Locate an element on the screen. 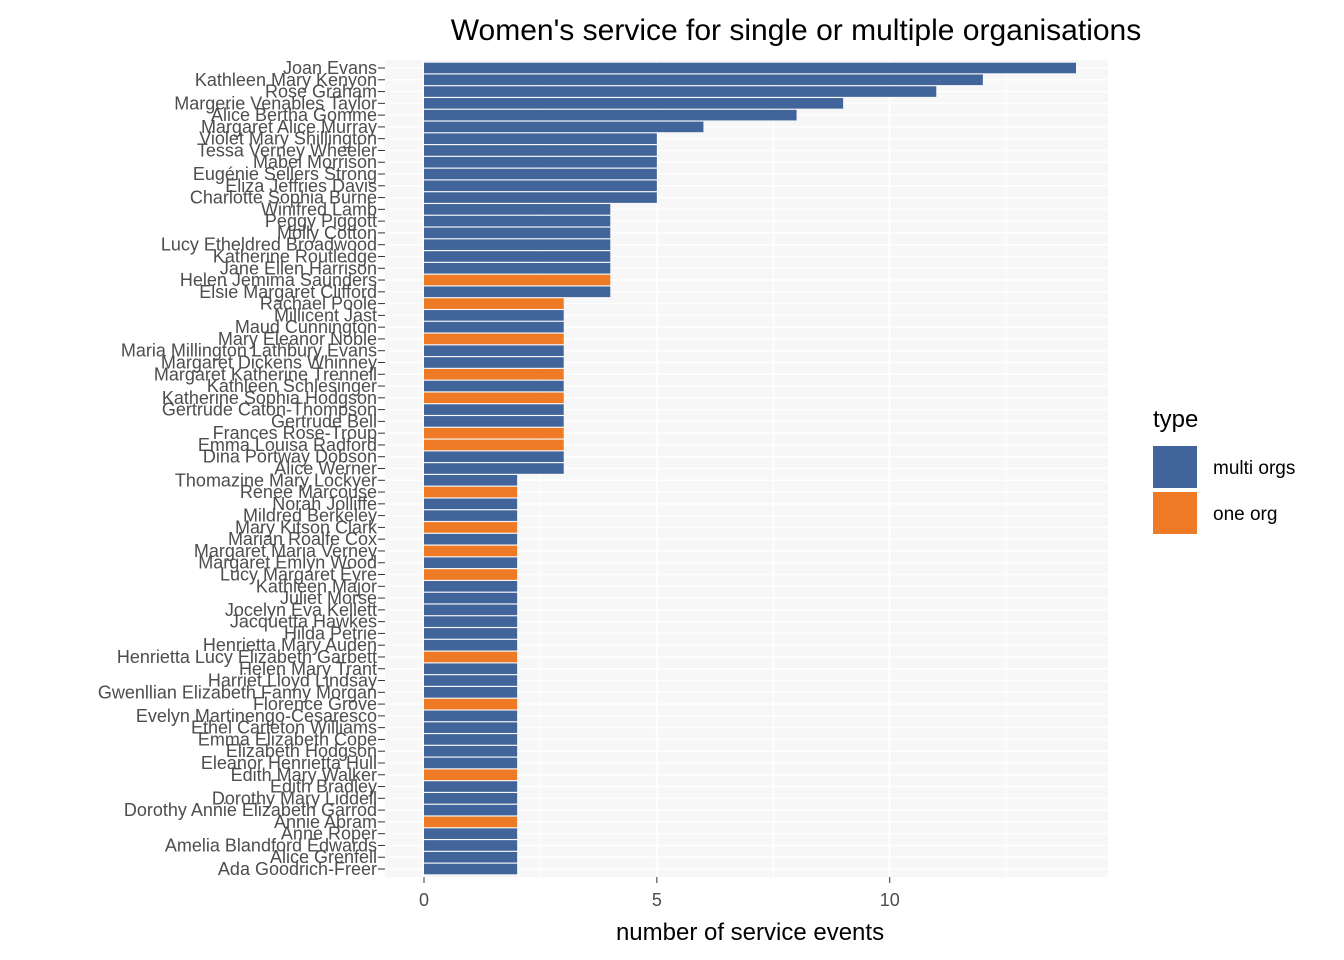  y-tick-label: Tessa Verney Wheeler is located at coordinates (287, 150).